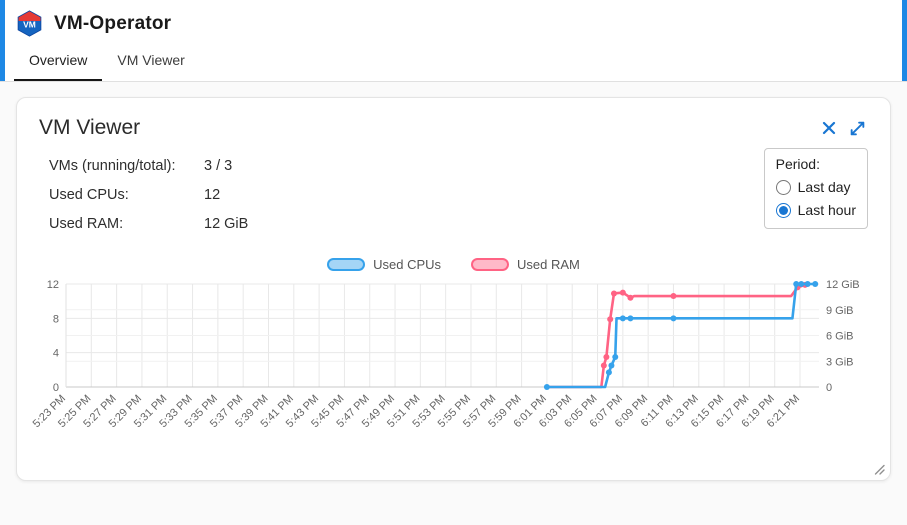 The image size is (907, 525). Describe the element at coordinates (56, 319) in the screenshot. I see `svg-text: 8` at that location.